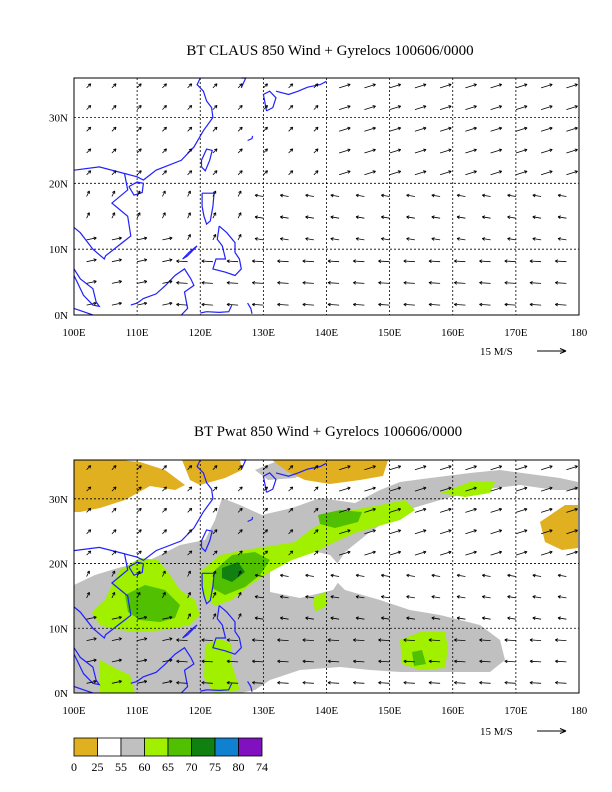  I want to click on y-tick-label: 10N, so click(58, 629).